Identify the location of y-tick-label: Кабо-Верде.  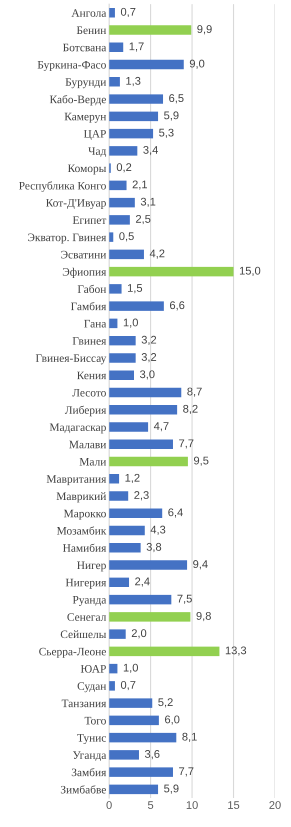
(78, 100).